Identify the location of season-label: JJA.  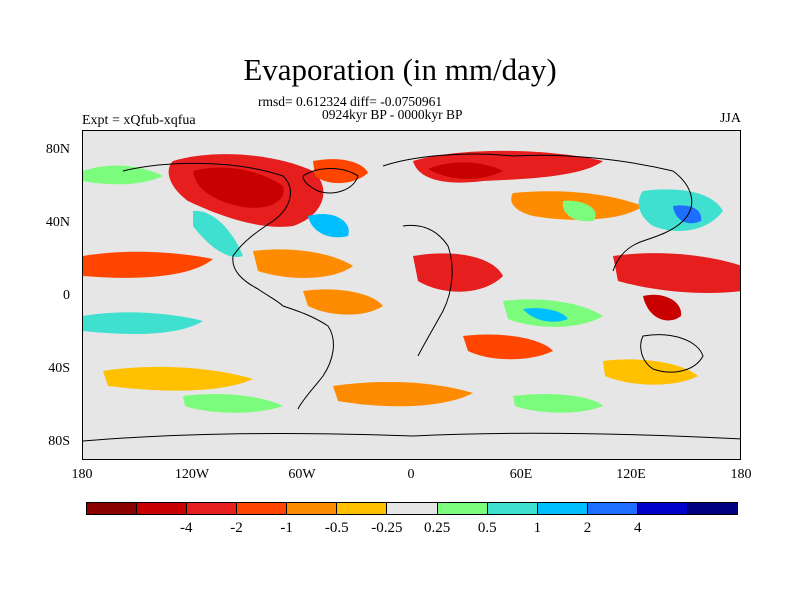
(730, 118).